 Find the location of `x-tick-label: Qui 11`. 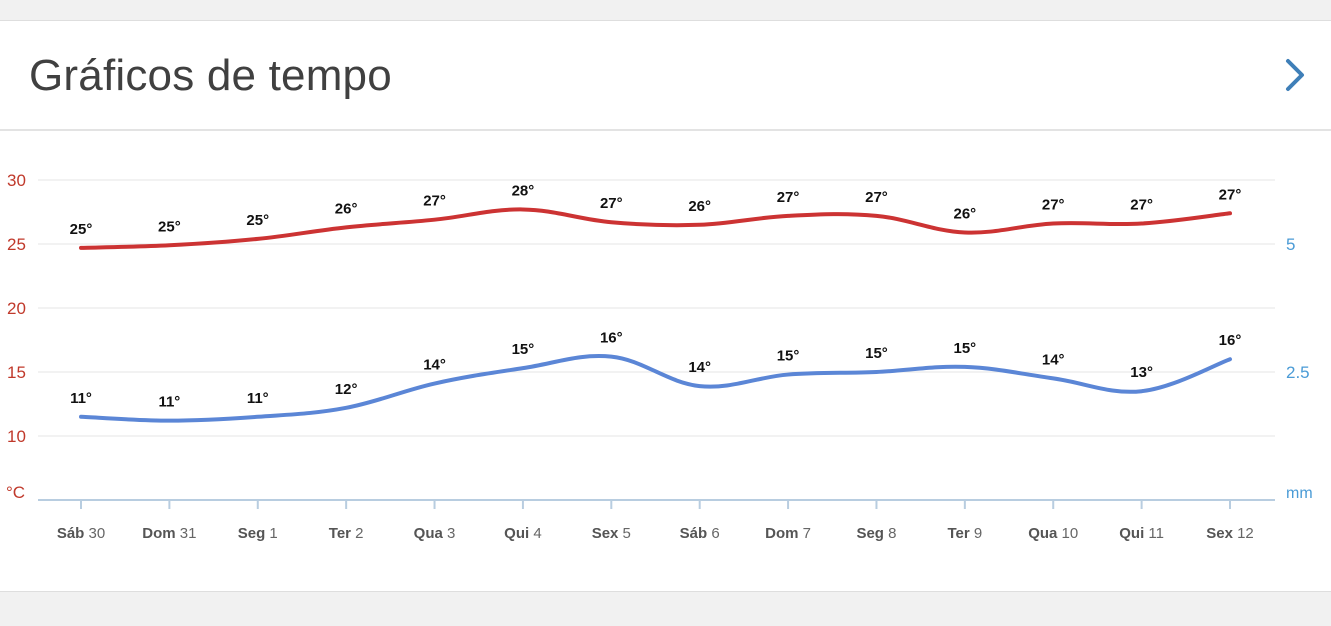

x-tick-label: Qui 11 is located at coordinates (1141, 533).